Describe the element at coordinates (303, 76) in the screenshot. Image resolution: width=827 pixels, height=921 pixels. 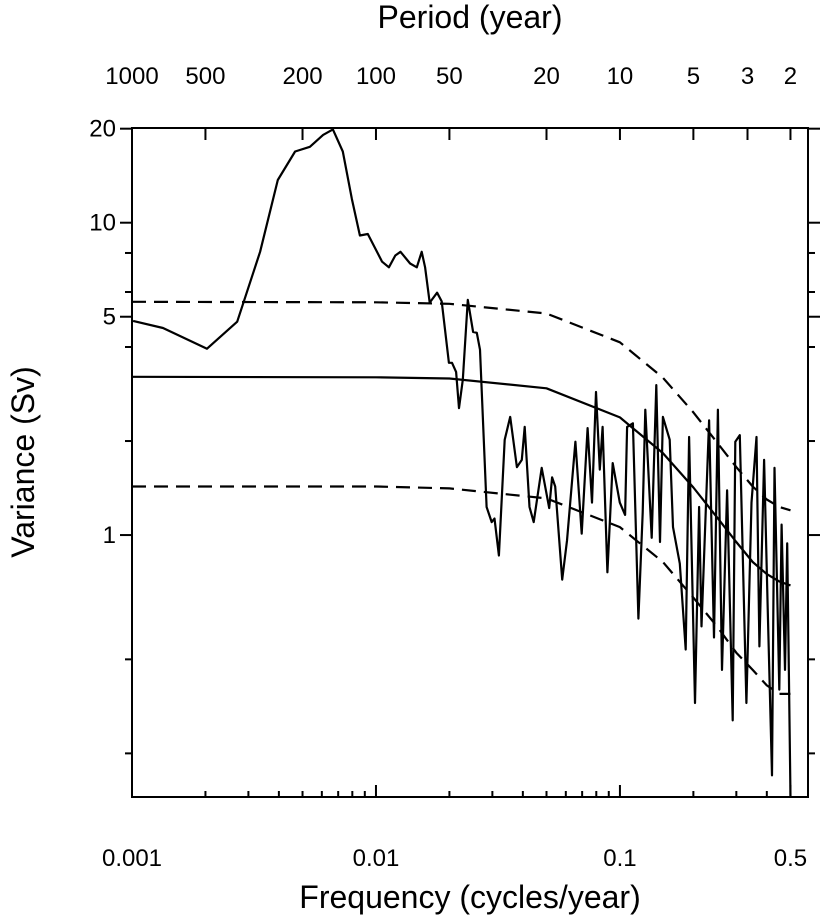
I see `top-tick-label: 200` at that location.